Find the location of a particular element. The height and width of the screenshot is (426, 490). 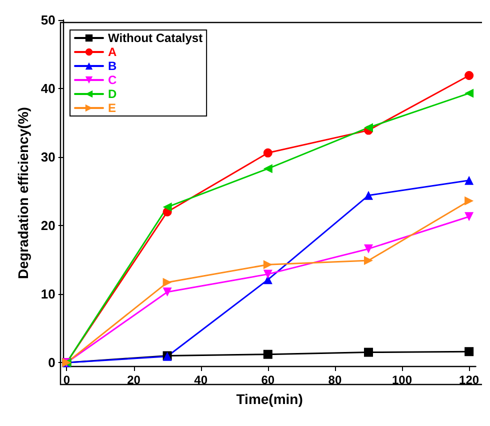

y-tick-label: 20 is located at coordinates (48, 226).